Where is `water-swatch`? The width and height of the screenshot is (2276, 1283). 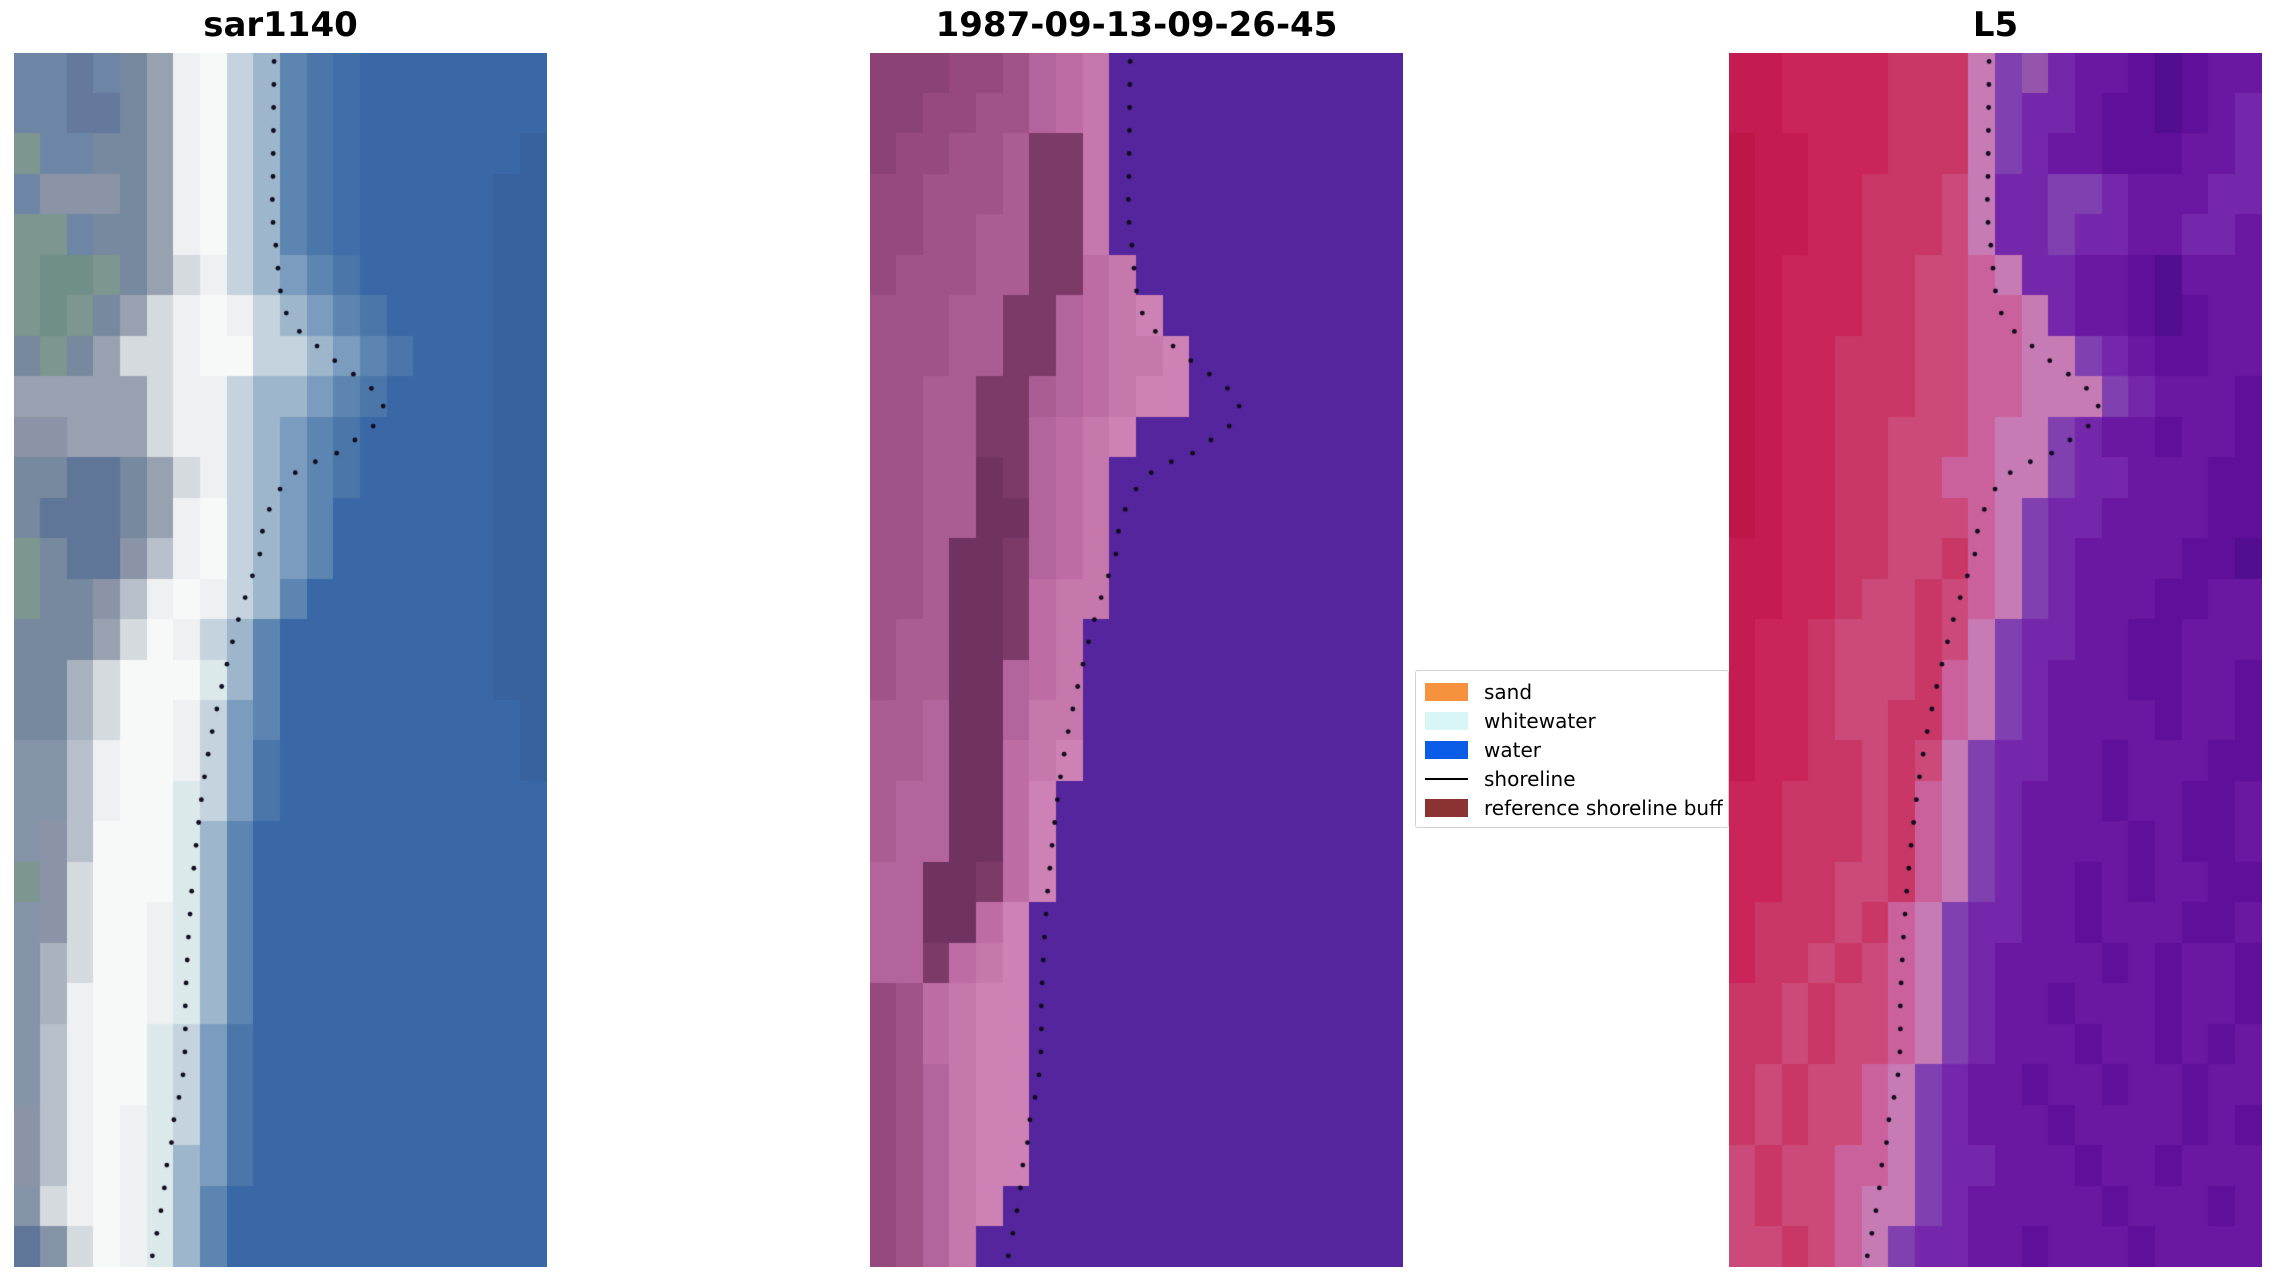
water-swatch is located at coordinates (1446, 749).